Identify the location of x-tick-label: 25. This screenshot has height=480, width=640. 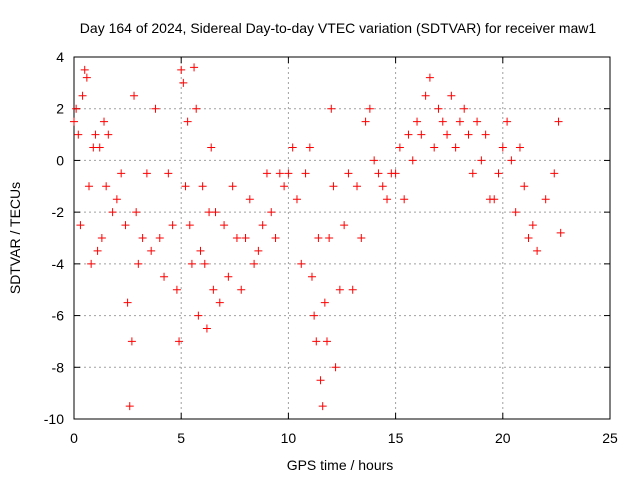
(610, 438).